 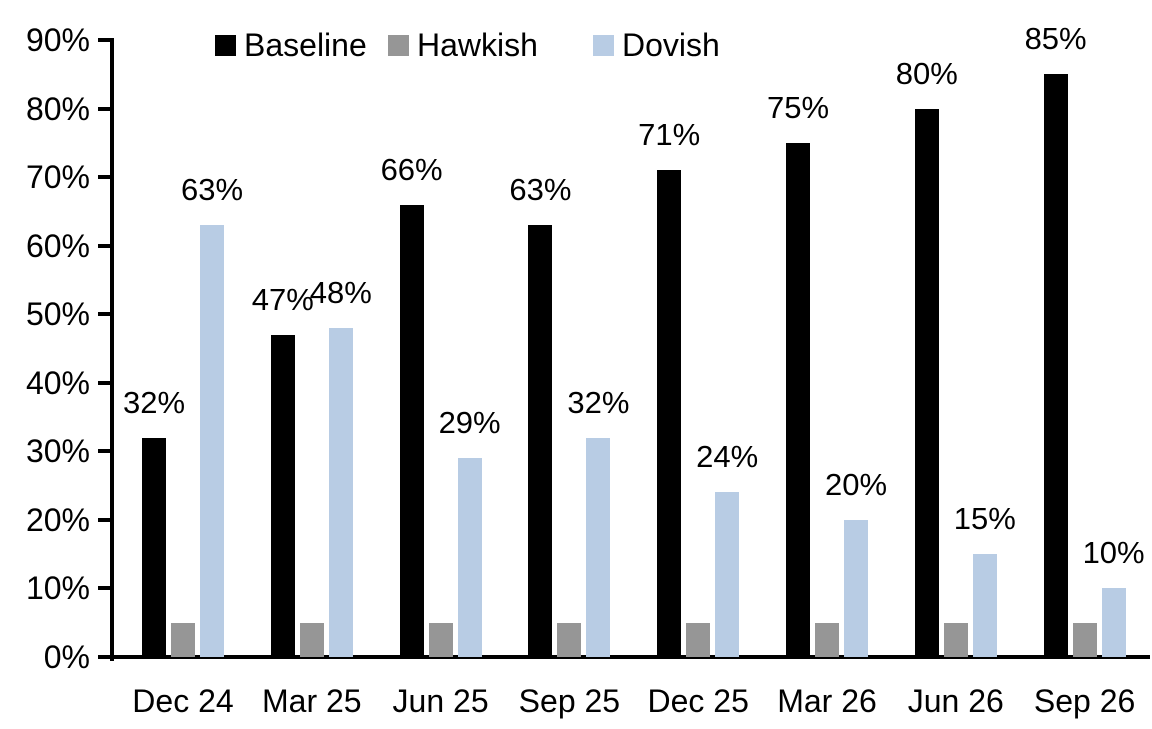 I want to click on data-label-baseline-dec-24: 32%, so click(x=154, y=402).